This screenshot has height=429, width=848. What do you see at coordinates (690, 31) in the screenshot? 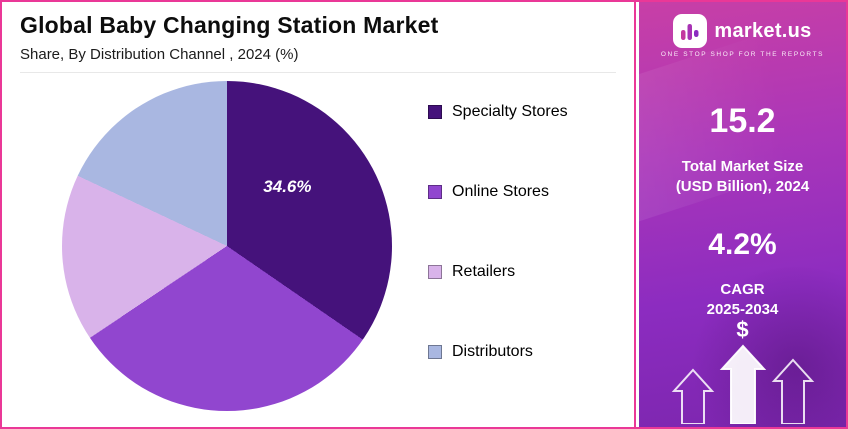
I see `market-us-logo-icon` at bounding box center [690, 31].